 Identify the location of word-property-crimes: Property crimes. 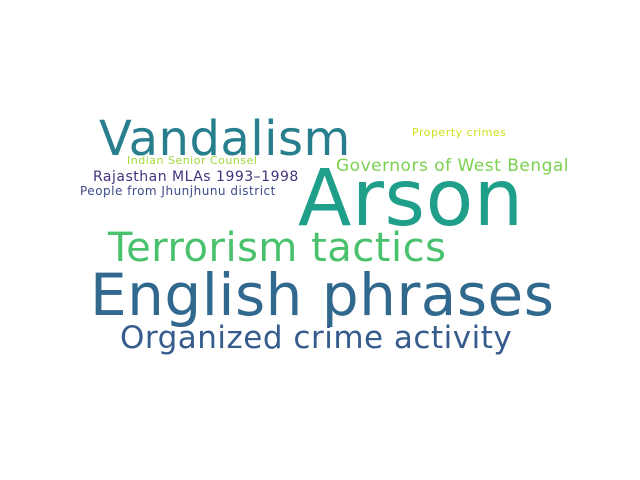
(459, 132).